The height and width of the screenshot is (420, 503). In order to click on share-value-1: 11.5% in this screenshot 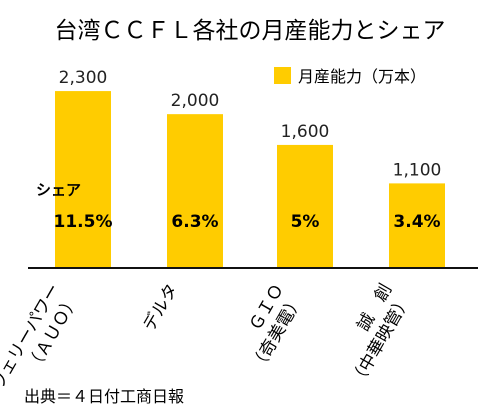, I will do `click(83, 222)`.